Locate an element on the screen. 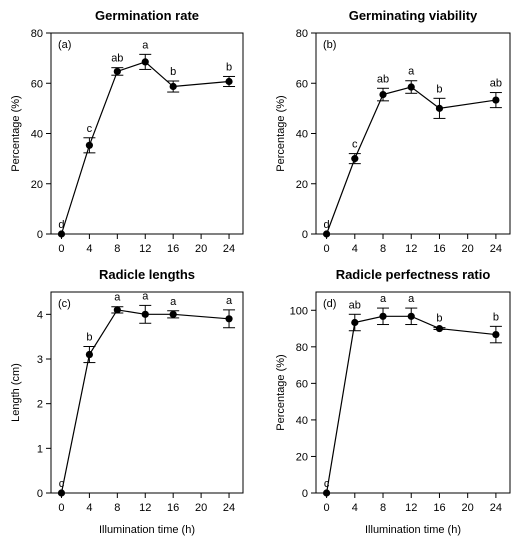 This screenshot has height=555, width=525. panel-label: (c) is located at coordinates (64, 304).